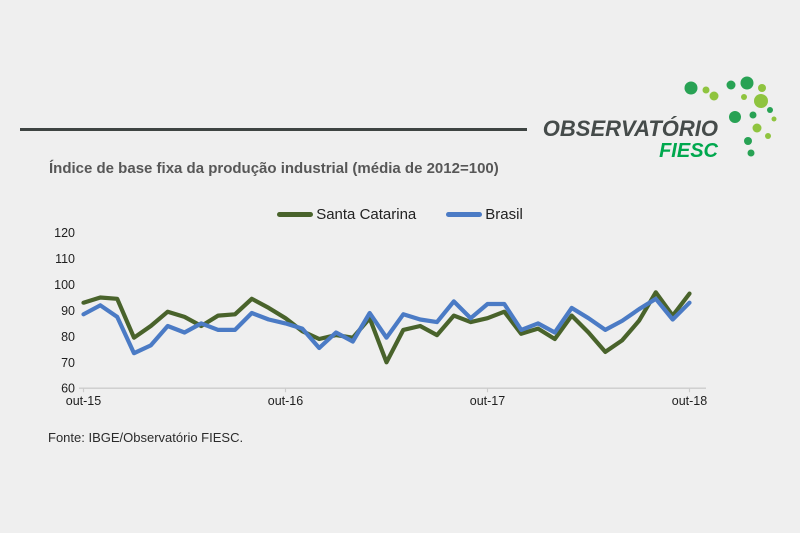  I want to click on x-tick-label: out-17, so click(487, 401).